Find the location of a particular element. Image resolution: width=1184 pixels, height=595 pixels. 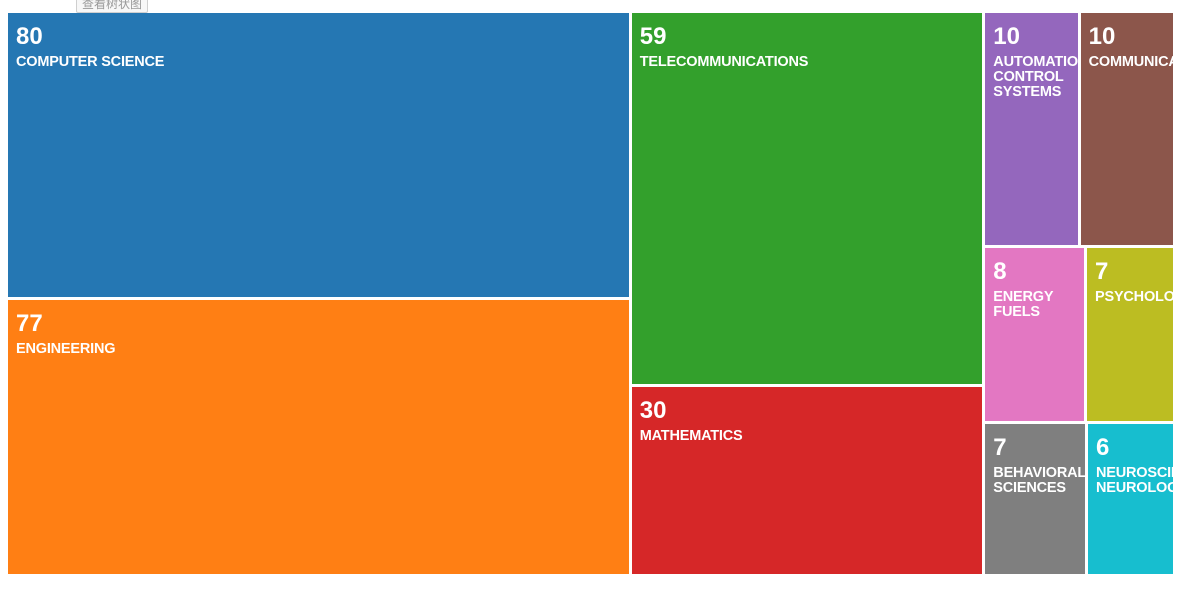

treemap-tile-communication: 10 COMMUNICATION is located at coordinates (1126, 129).